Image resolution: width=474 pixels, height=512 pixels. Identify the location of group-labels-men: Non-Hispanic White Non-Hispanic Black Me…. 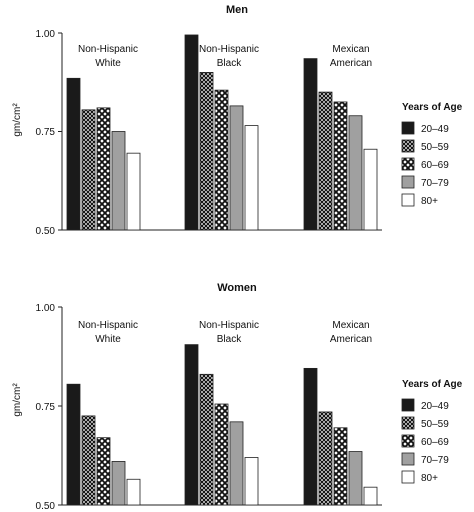
(225, 56).